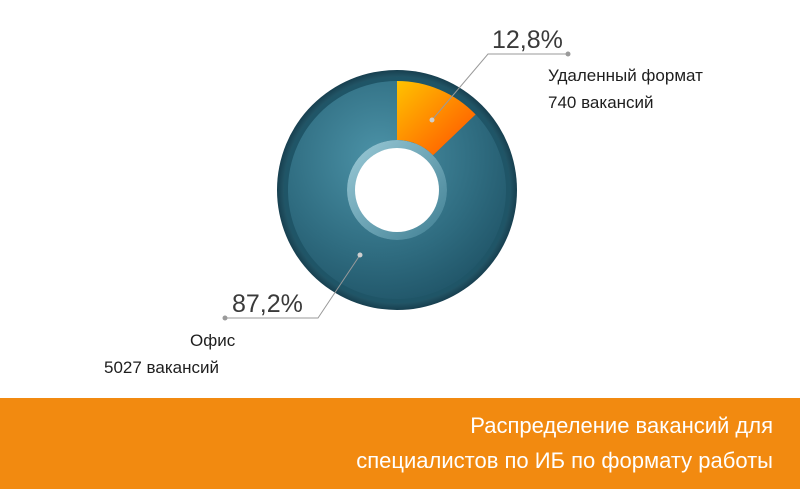 Image resolution: width=800 pixels, height=489 pixels. I want to click on office-count: 5027 вакансий, so click(161, 367).